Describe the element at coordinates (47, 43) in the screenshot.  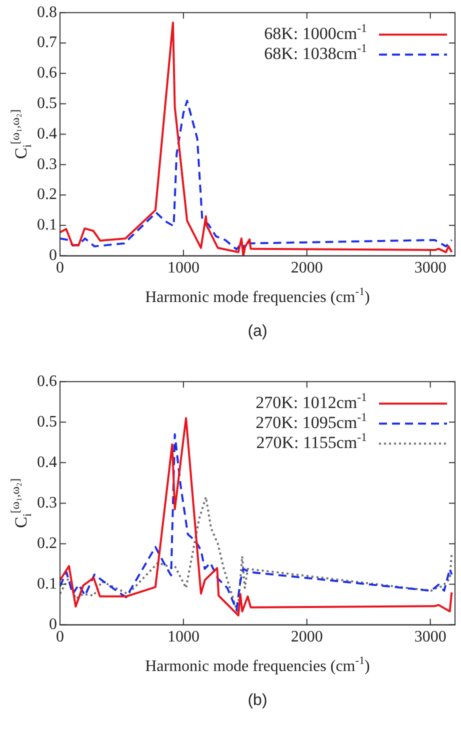
I see `y-tick-label: 0.7` at that location.